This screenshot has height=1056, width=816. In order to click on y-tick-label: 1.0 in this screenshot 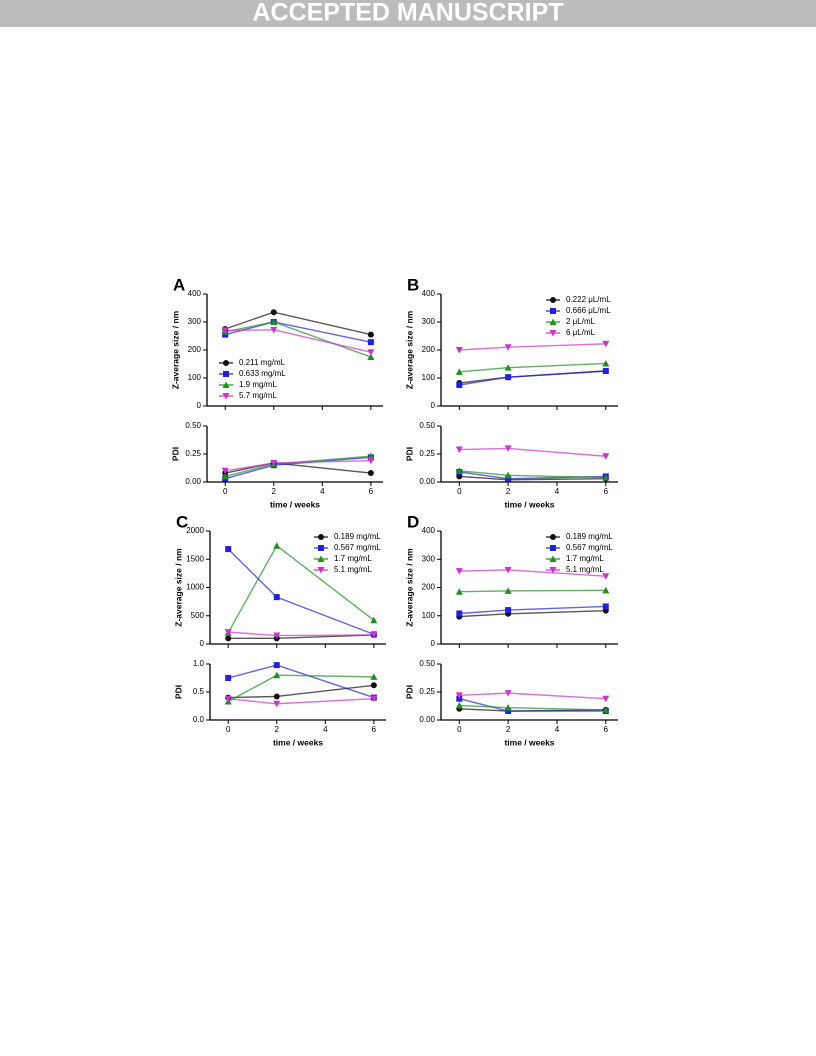, I will do `click(199, 663)`.